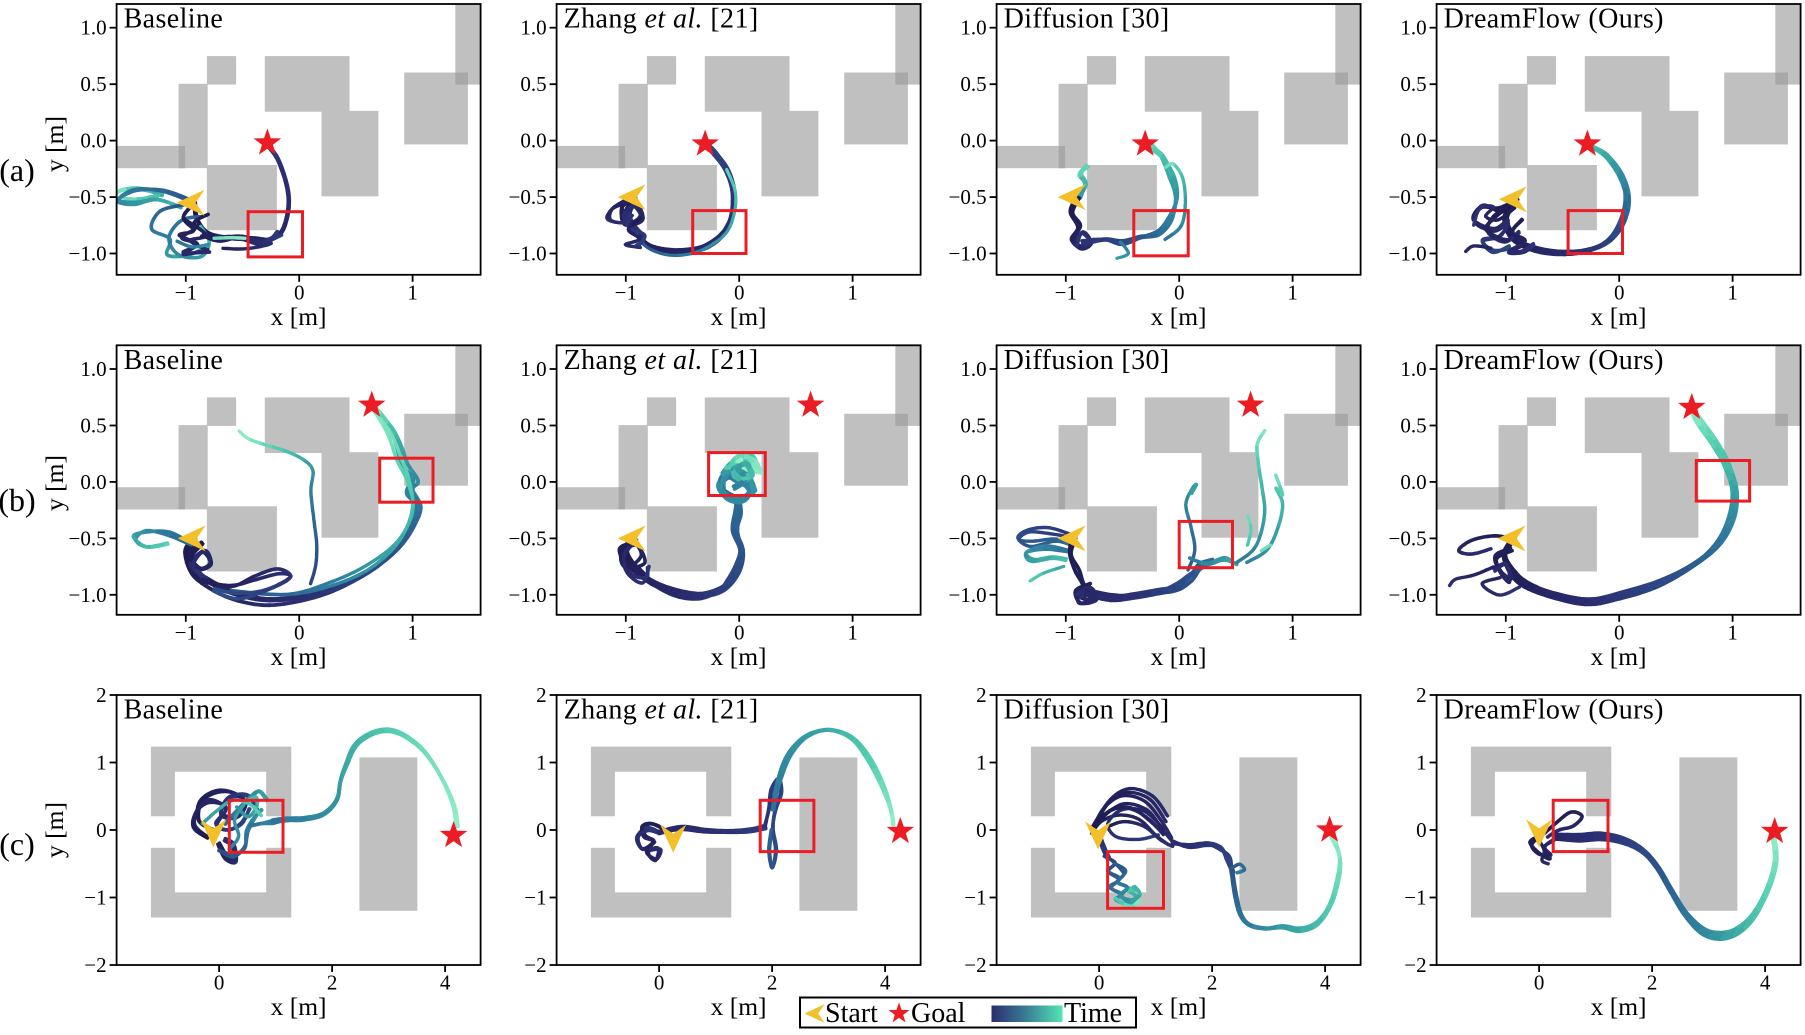 The height and width of the screenshot is (1035, 1805). I want to click on svg-text: (b), so click(18, 500).